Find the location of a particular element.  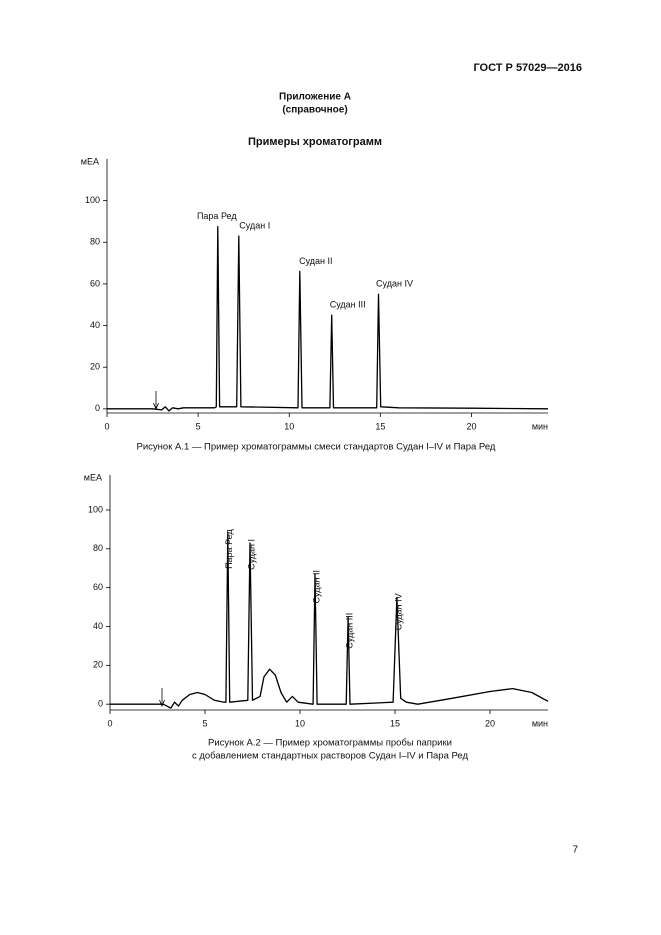

section-title: Примеры хроматограмм is located at coordinates (315, 142).